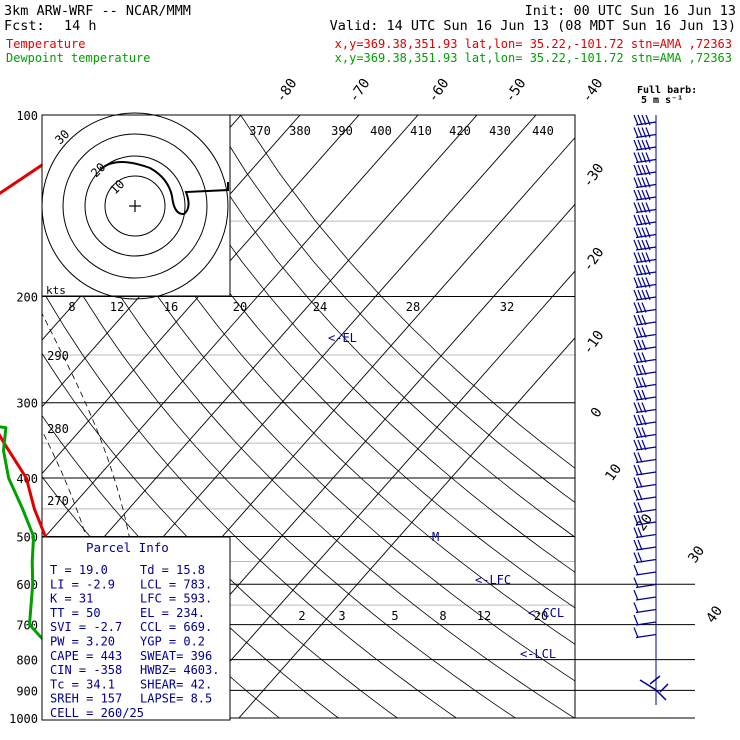 The width and height of the screenshot is (740, 740). What do you see at coordinates (696, 554) in the screenshot?
I see `isotherm-label: 30` at bounding box center [696, 554].